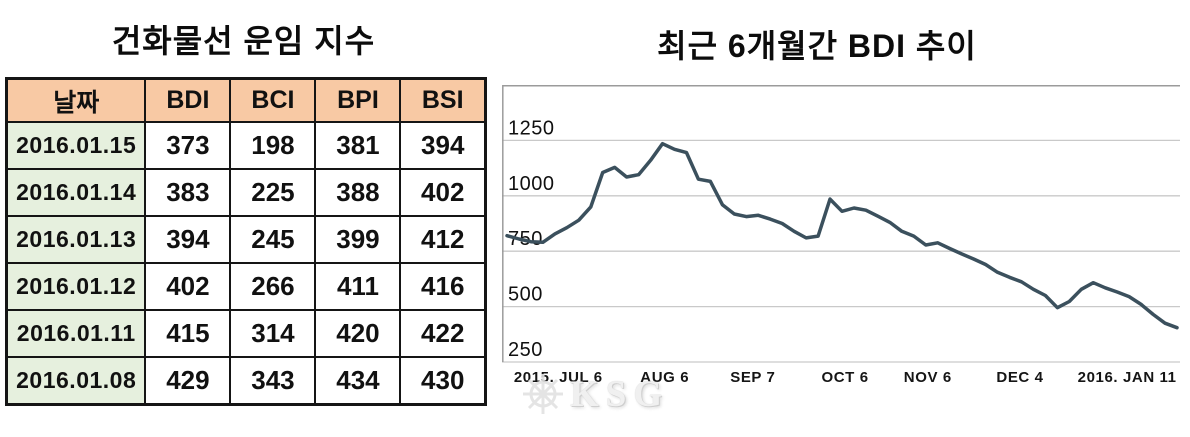 This screenshot has width=1190, height=437. Describe the element at coordinates (358, 239) in the screenshot. I see `index-value-cell: 399` at that location.